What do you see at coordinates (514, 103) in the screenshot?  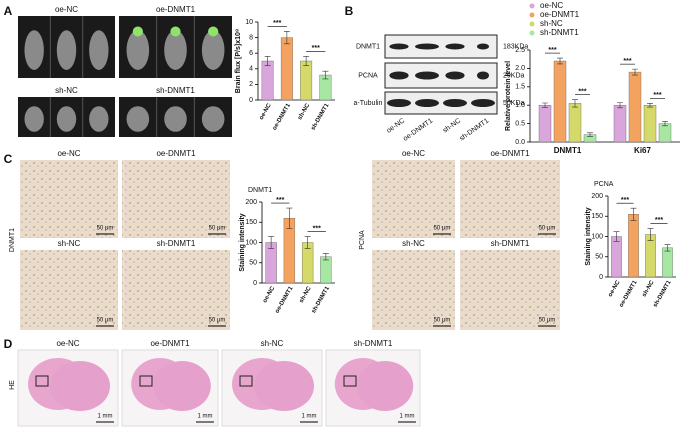 I see `size-label: 50KDa` at bounding box center [514, 103].